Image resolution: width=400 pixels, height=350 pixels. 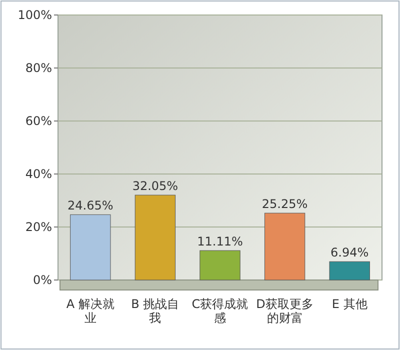 What do you see at coordinates (155, 186) in the screenshot?
I see `data-label: 32.05%` at bounding box center [155, 186].